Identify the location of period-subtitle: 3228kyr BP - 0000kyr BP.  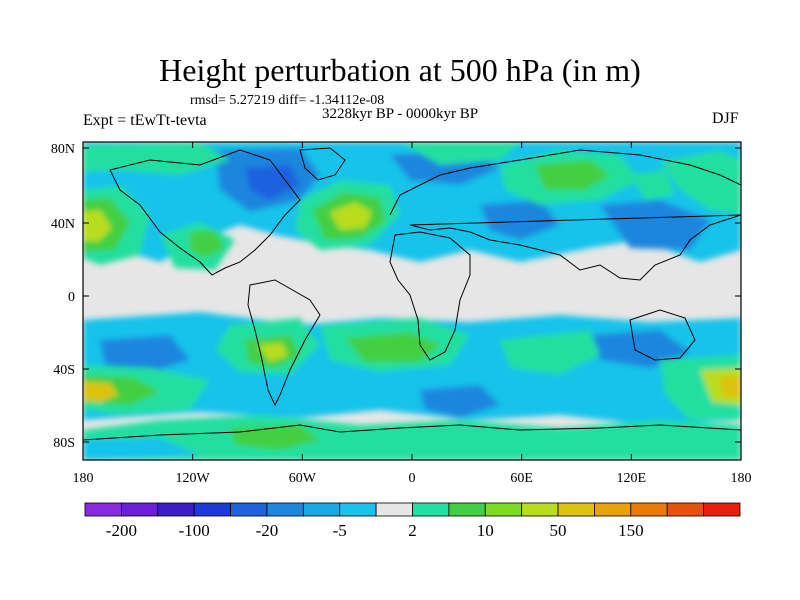
(400, 114).